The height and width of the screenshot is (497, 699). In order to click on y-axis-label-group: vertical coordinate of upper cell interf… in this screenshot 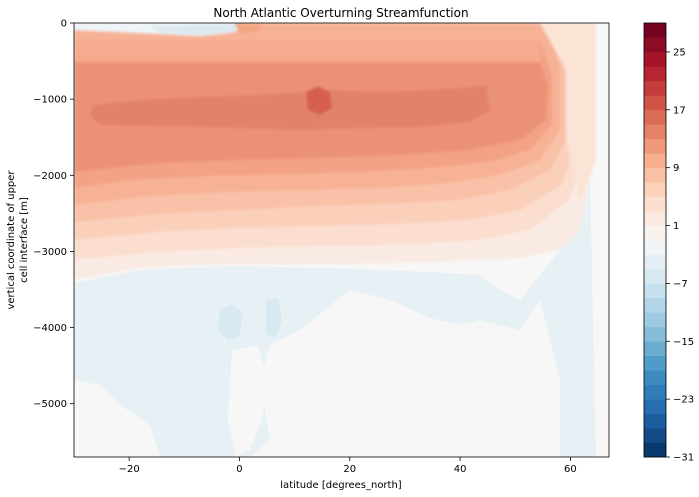, I will do `click(18, 240)`.